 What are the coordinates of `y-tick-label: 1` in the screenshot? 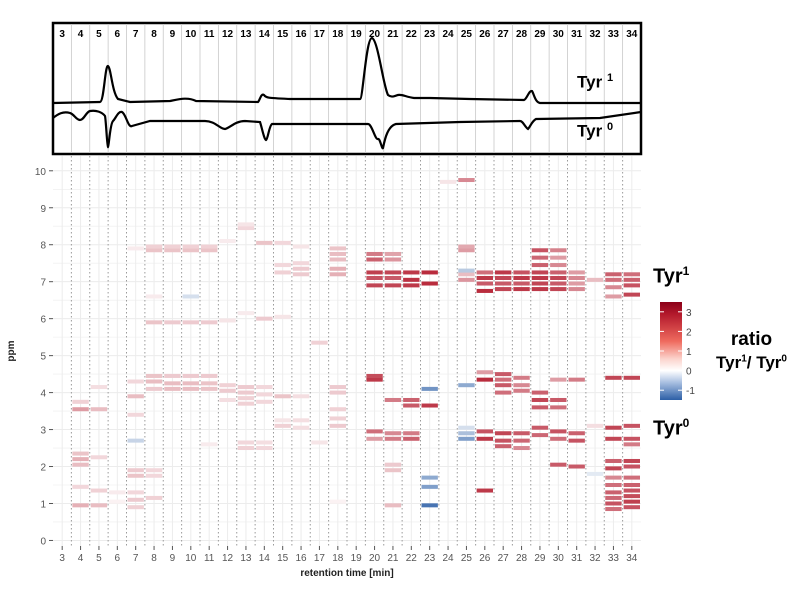 It's located at (43, 504).